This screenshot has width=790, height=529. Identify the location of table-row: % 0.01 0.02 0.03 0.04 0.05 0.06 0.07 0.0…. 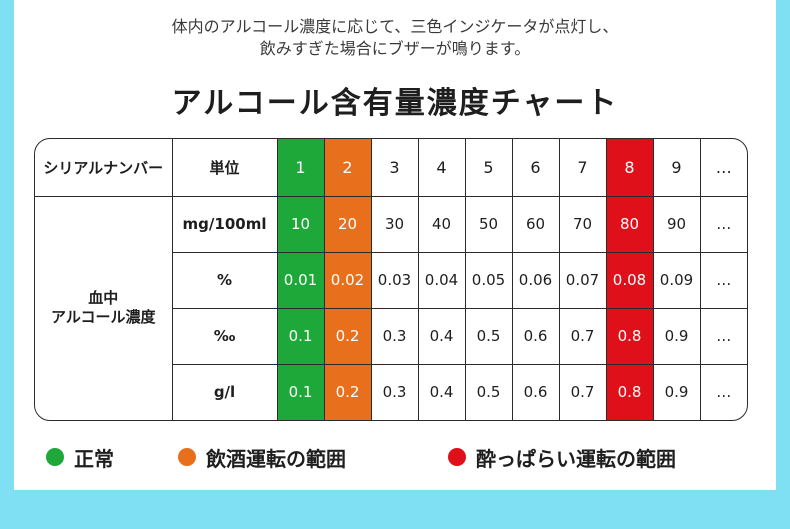
(391, 280).